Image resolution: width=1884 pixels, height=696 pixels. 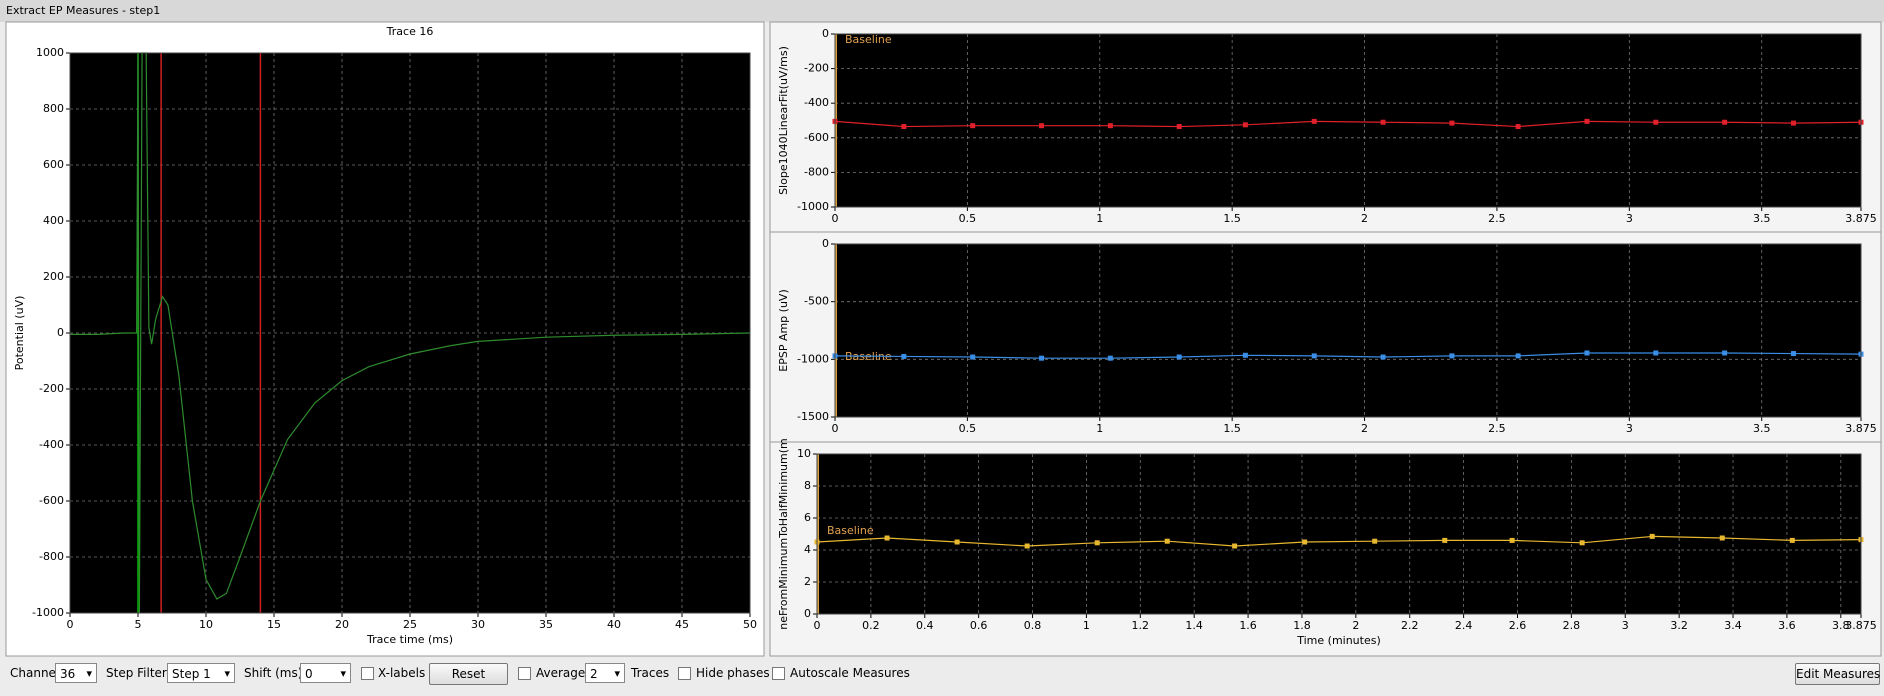 What do you see at coordinates (1248, 625) in the screenshot?
I see `x-tick-label: 1.6` at bounding box center [1248, 625].